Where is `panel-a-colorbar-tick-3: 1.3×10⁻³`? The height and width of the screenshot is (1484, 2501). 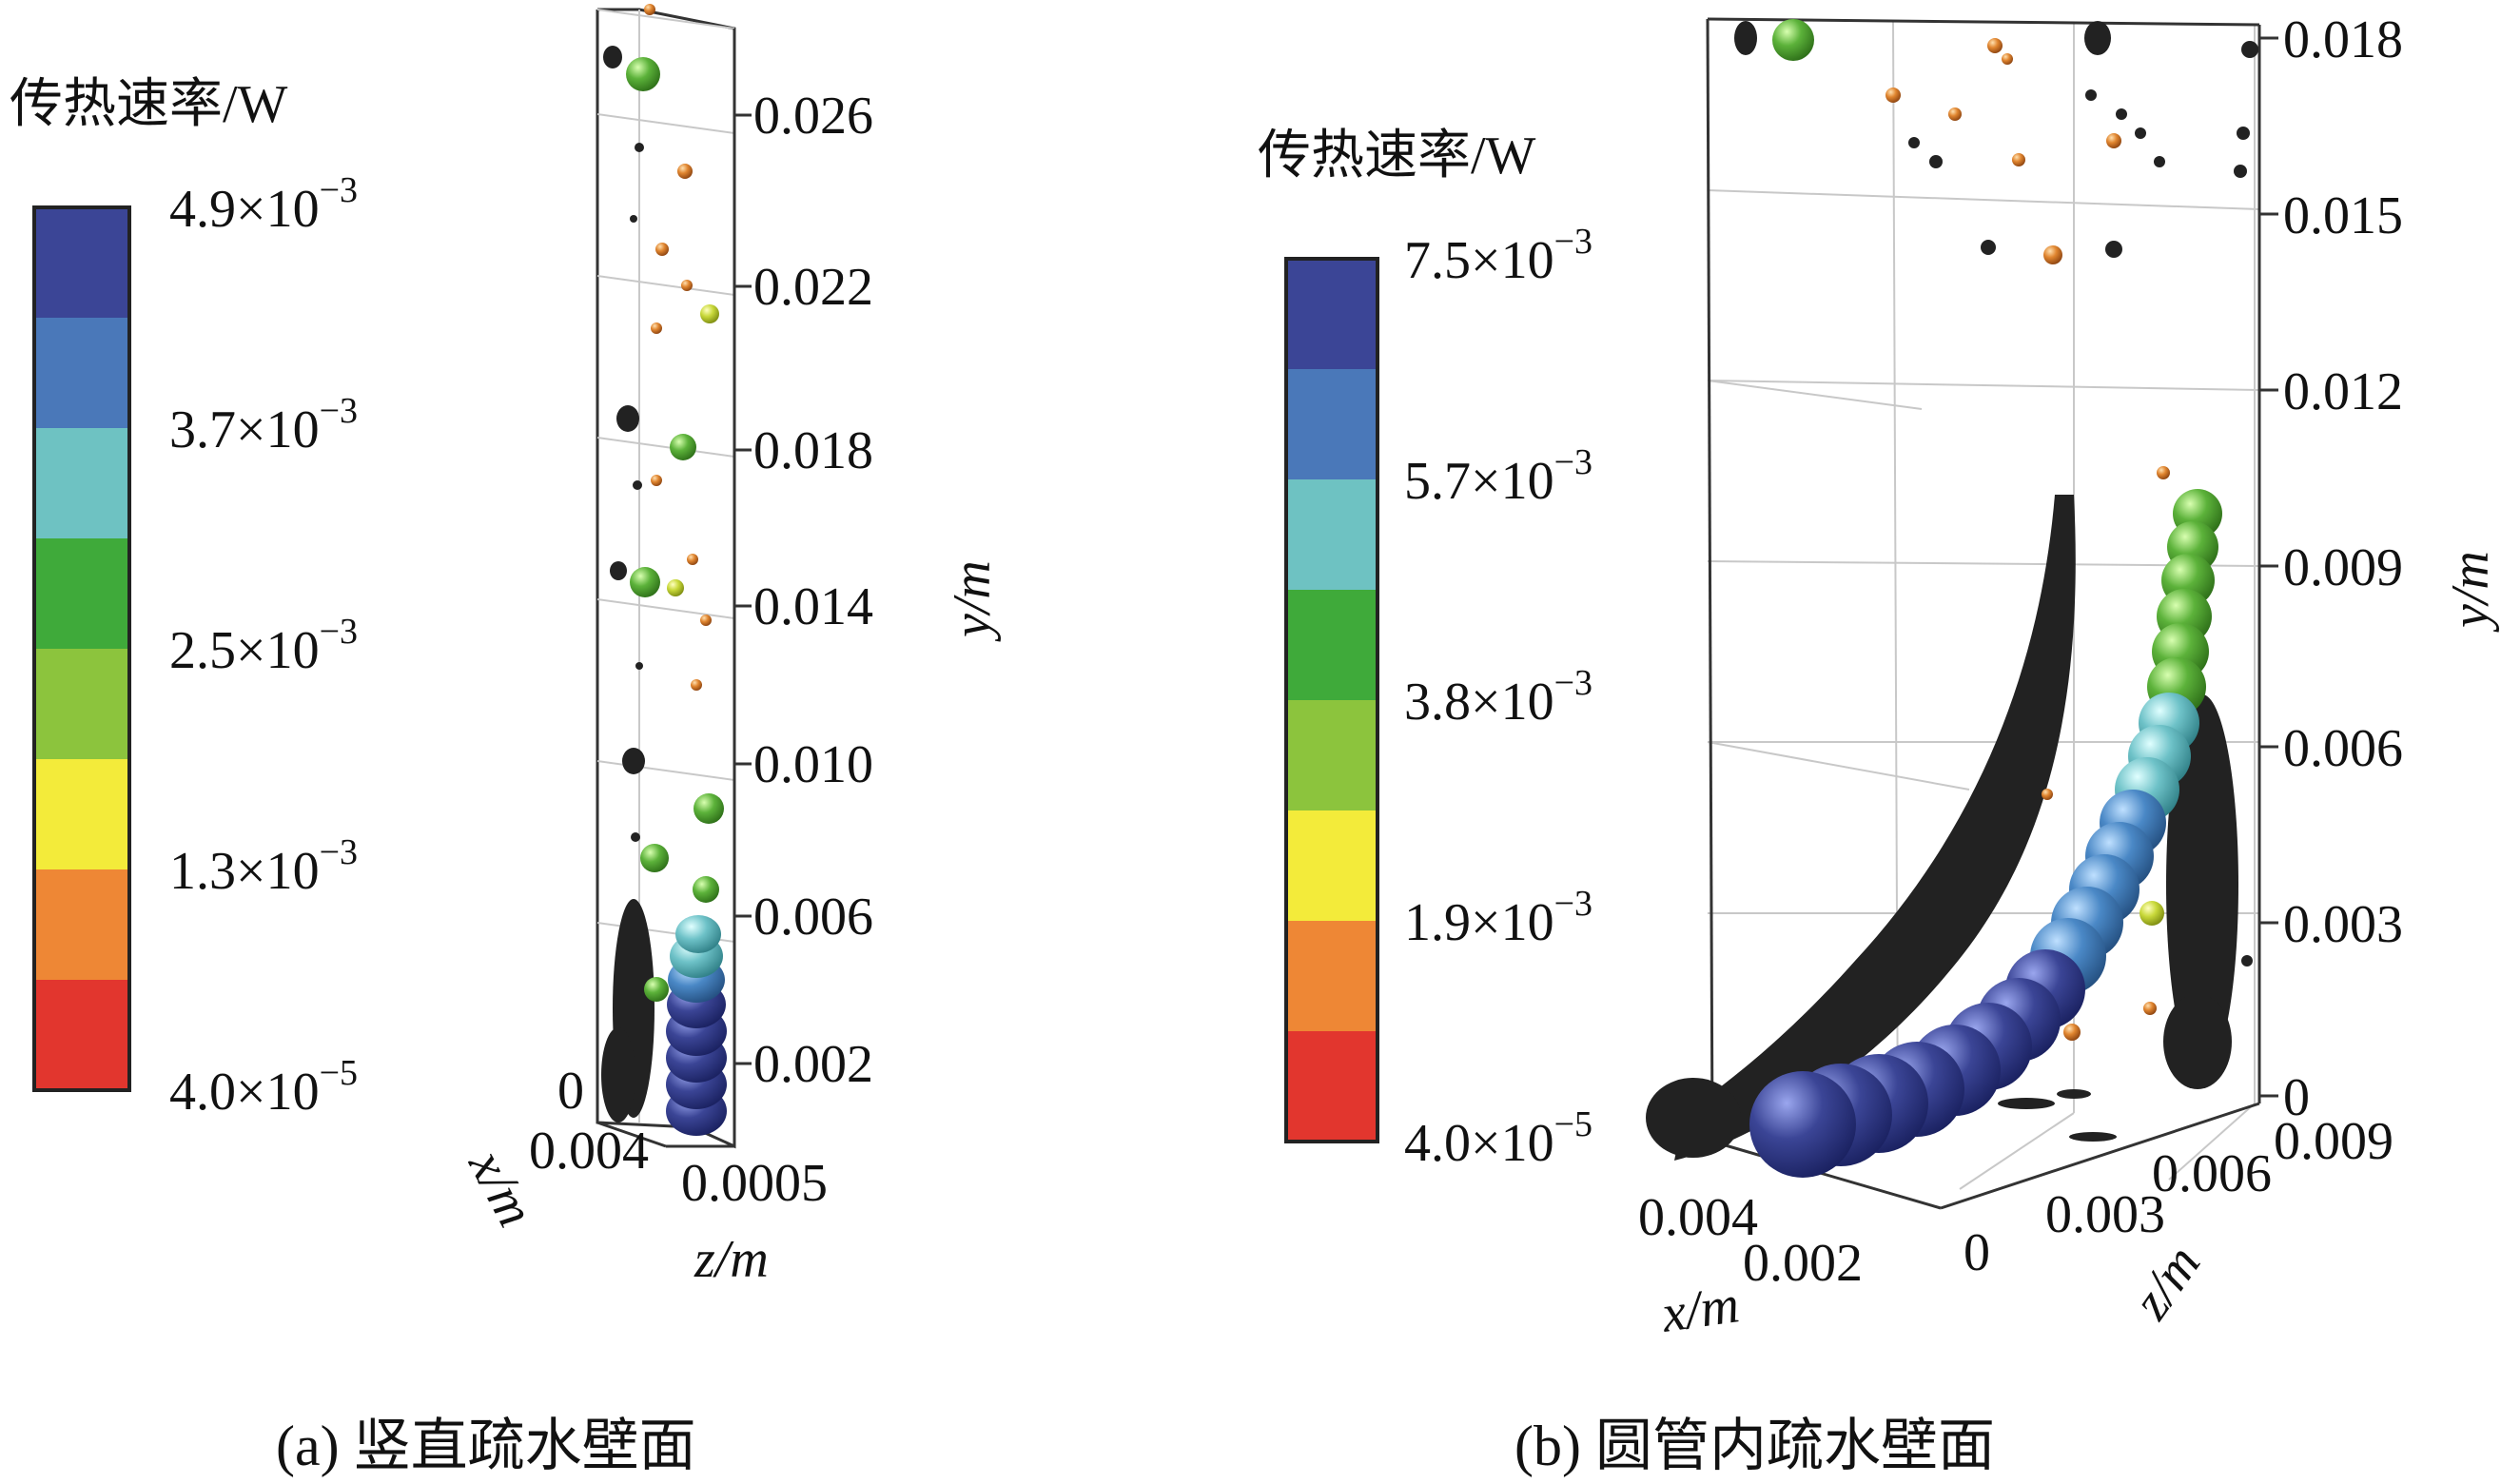
panel-a-colorbar-tick-3: 1.3×10⁻³ is located at coordinates (263, 866).